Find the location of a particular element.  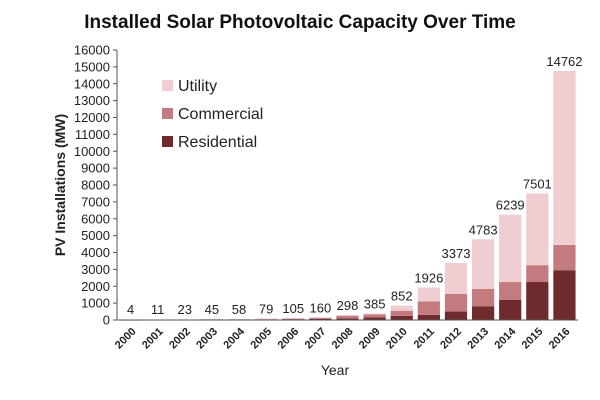

bar-segment-commercial-2009 is located at coordinates (374, 316).